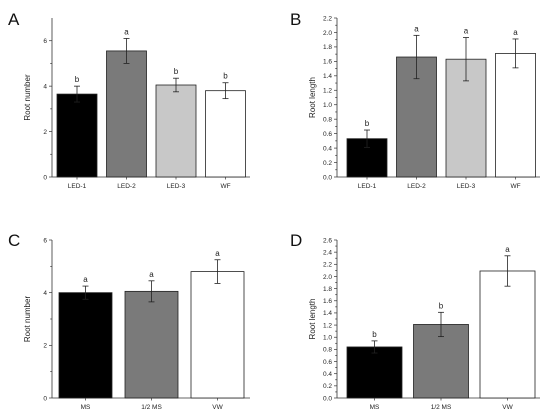 The width and height of the screenshot is (550, 418). Describe the element at coordinates (295, 19) in the screenshot. I see `panel-label: B` at that location.